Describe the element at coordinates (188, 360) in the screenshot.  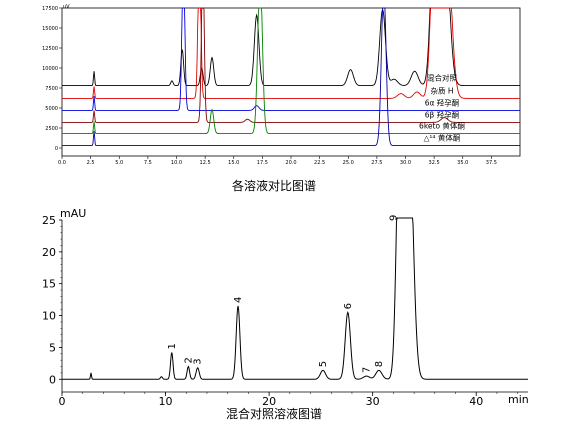
I see `peak-label-2: 2` at that location.